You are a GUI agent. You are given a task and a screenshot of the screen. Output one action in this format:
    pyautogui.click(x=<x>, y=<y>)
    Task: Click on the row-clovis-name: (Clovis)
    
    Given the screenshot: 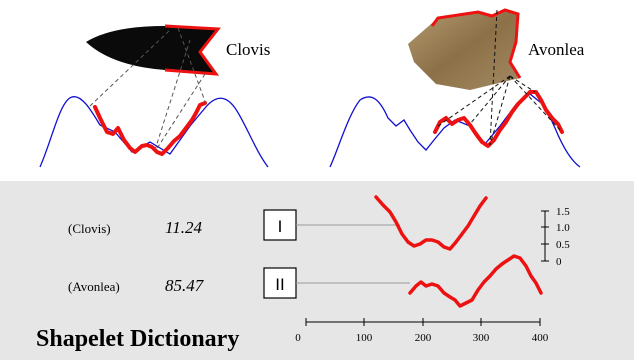 What is the action you would take?
    pyautogui.click(x=89, y=228)
    